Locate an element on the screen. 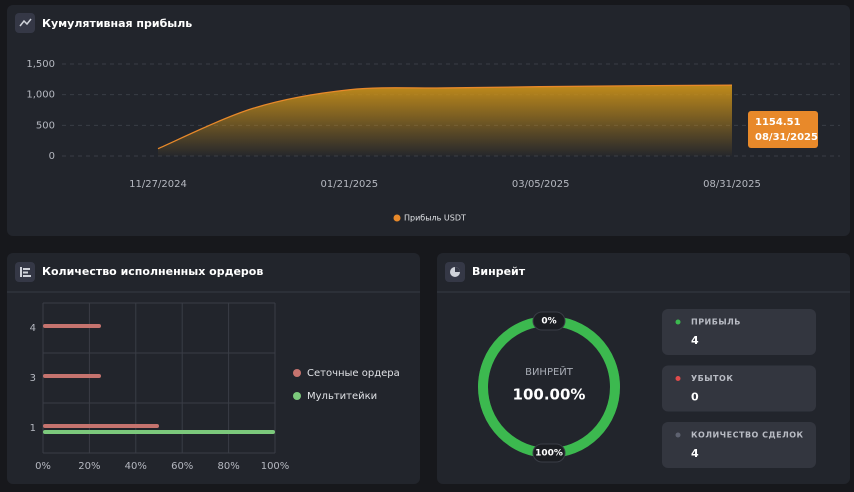 Image resolution: width=854 pixels, height=492 pixels. ring-tick-label: 100% is located at coordinates (549, 454).